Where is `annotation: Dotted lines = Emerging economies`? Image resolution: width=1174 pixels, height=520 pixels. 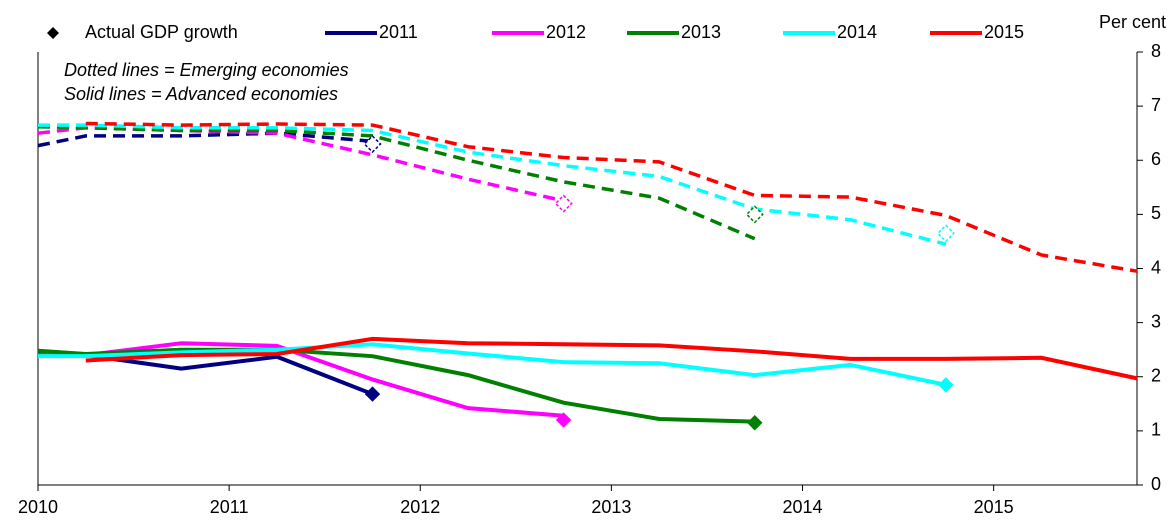 annotation: Dotted lines = Emerging economies is located at coordinates (206, 70).